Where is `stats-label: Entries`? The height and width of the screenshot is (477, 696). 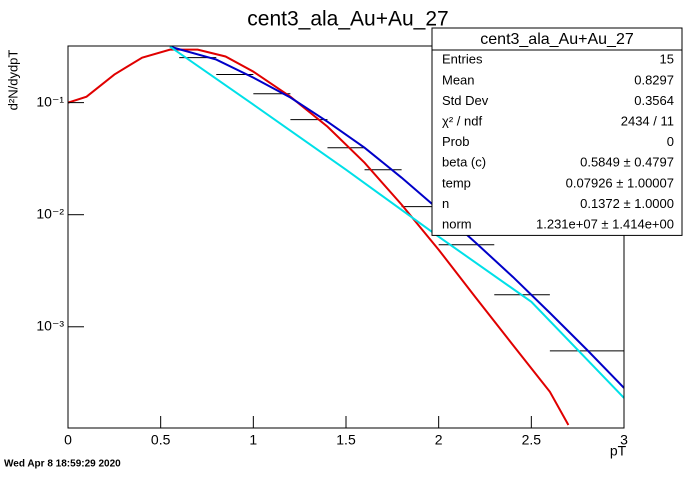 stats-label: Entries is located at coordinates (462, 59).